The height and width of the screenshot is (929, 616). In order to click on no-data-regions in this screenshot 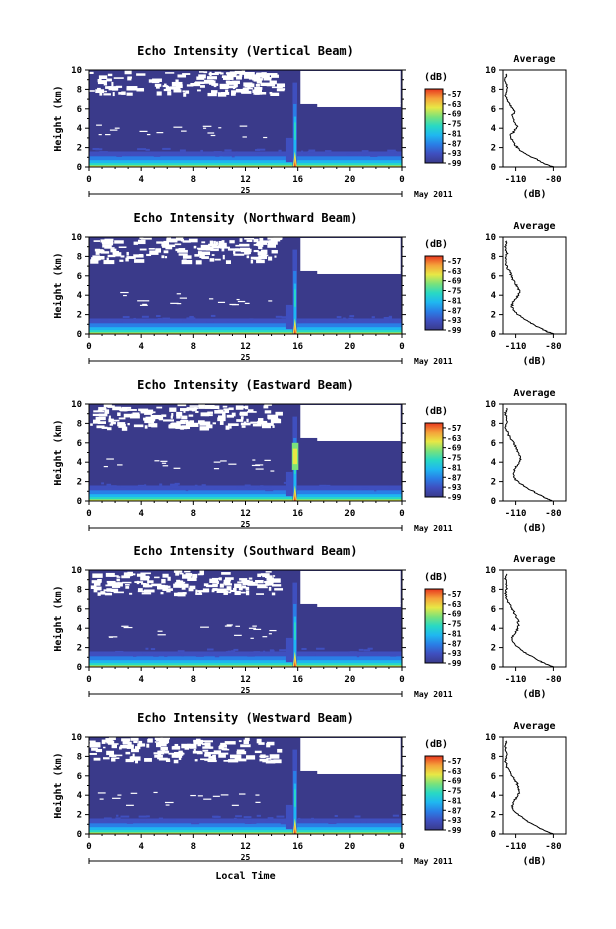, I will do `click(245, 771)`.